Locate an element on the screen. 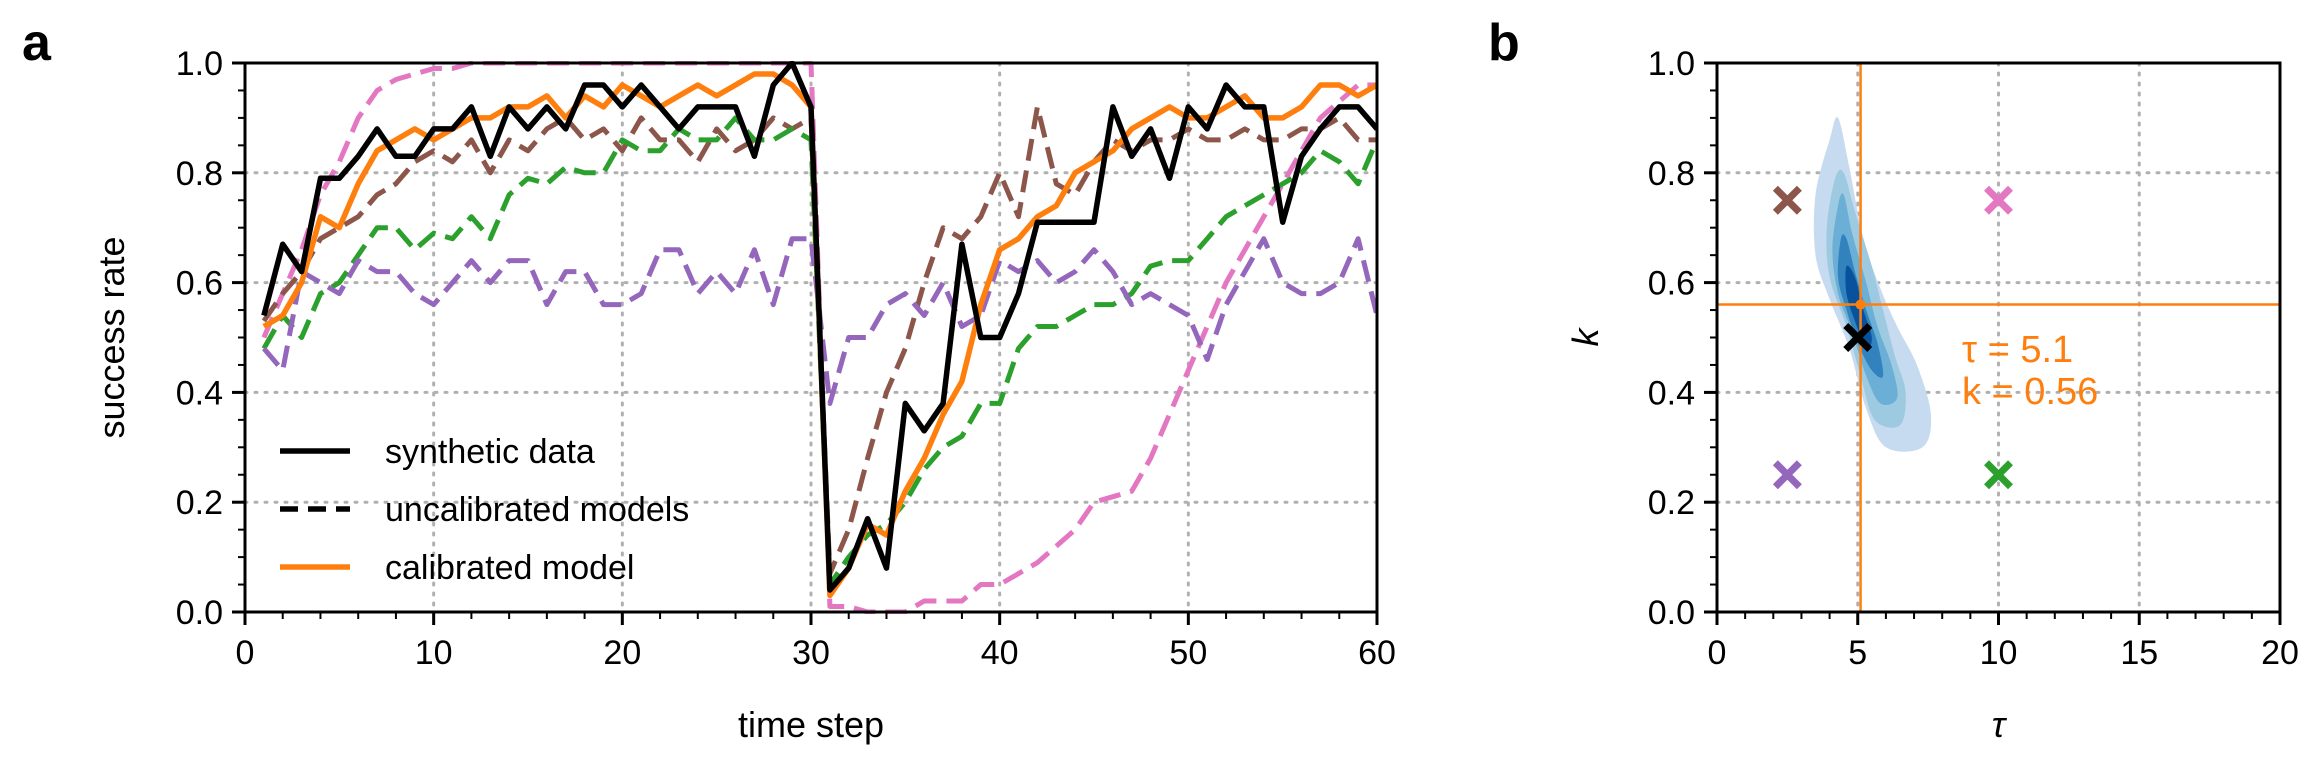  panel-b-label: b is located at coordinates (1504, 43).